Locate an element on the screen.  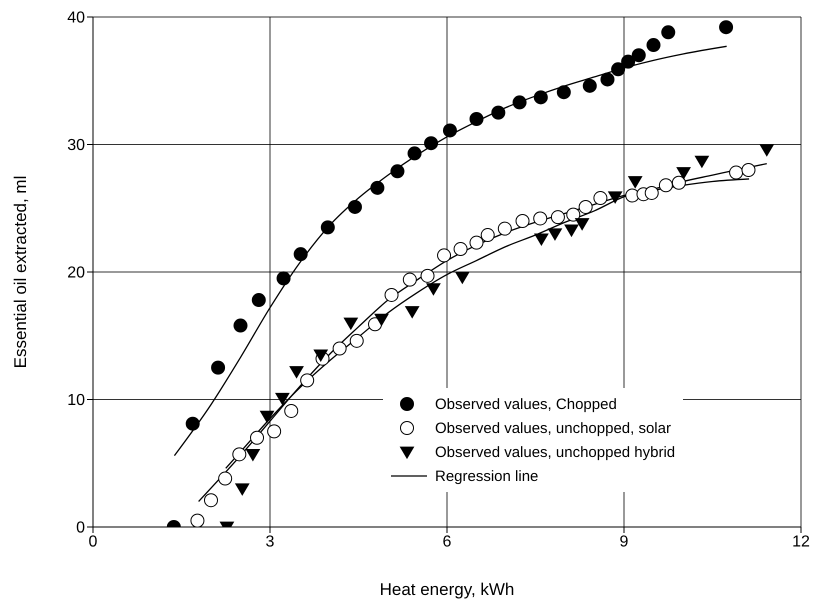
x-tick-label: 6 is located at coordinates (447, 541).